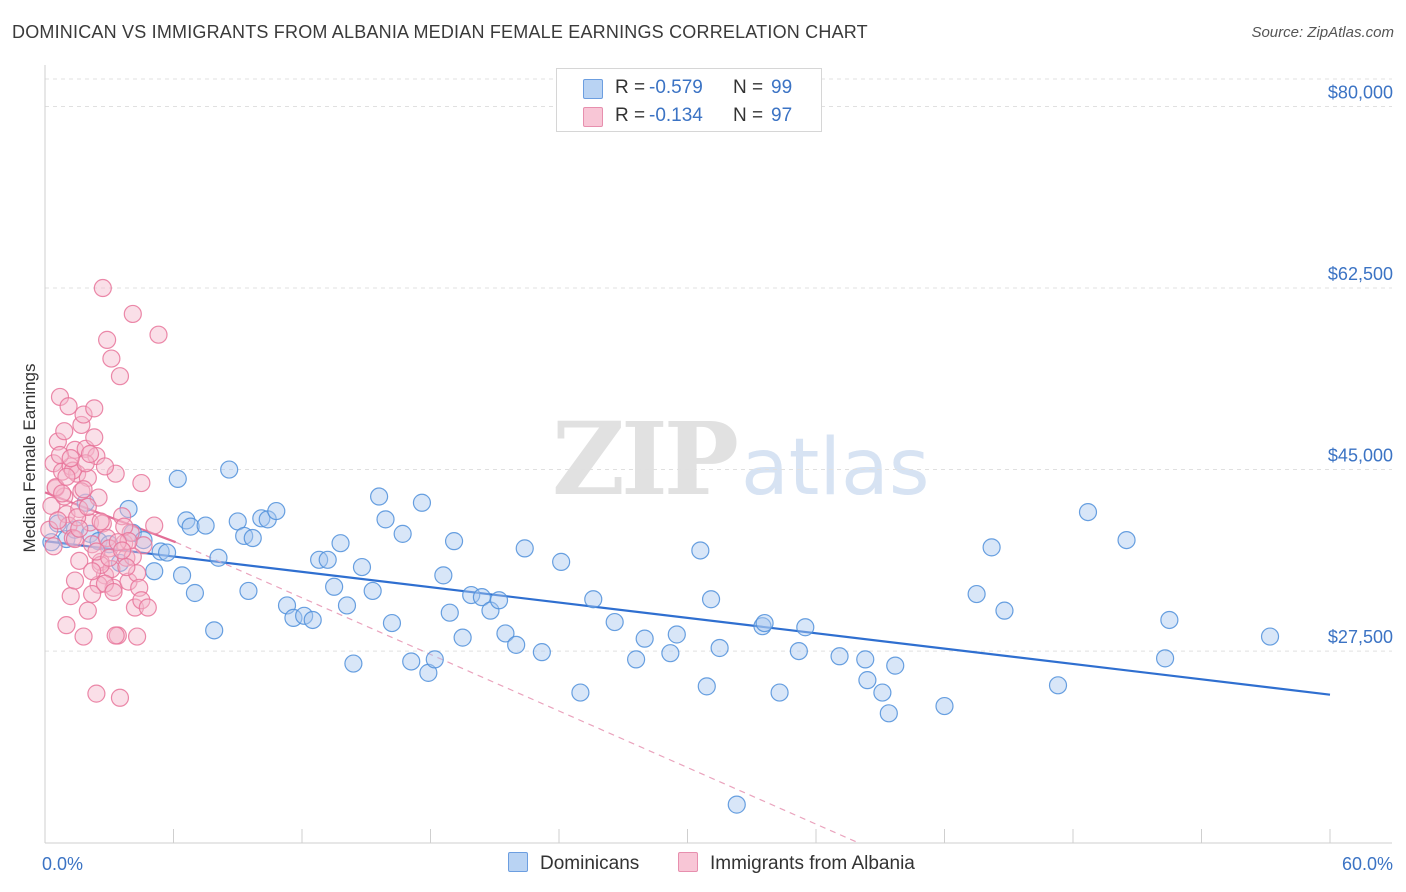 This screenshot has width=1406, height=892. I want to click on x-tick-label-min: 0.0%, so click(62, 864).